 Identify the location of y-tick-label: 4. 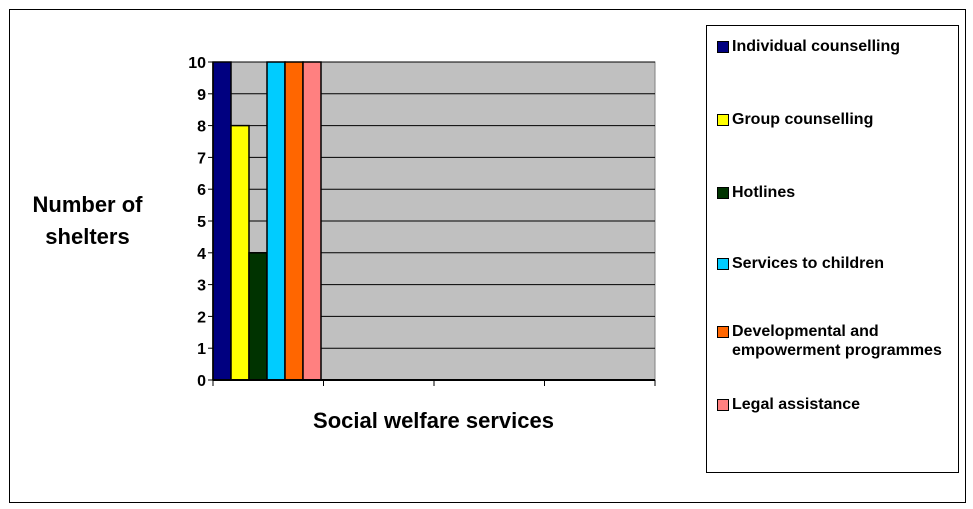
(201, 254).